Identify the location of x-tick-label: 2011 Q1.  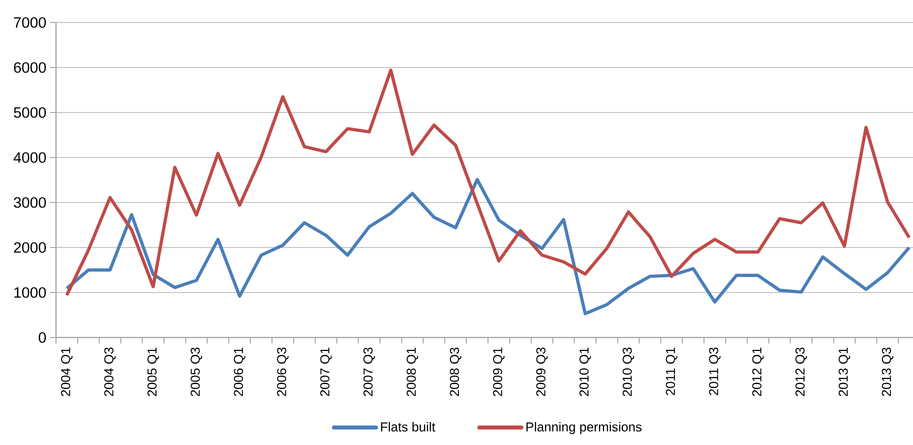
(672, 372).